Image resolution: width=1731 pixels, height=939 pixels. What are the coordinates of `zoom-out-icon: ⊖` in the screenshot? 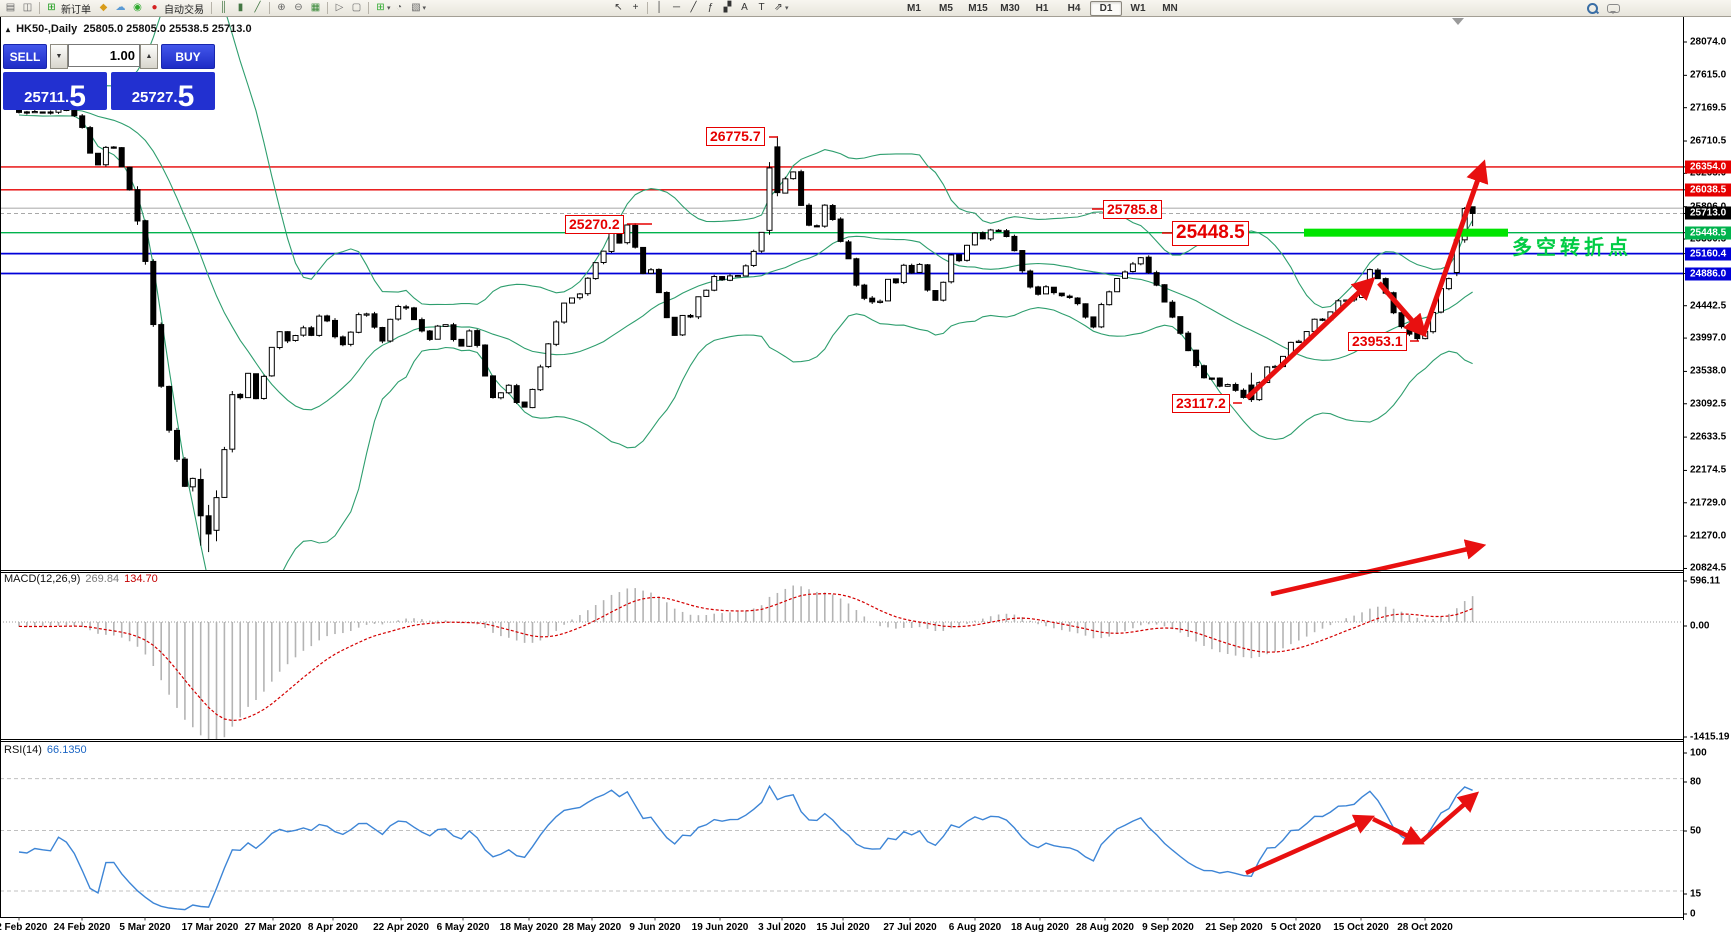 It's located at (298, 7).